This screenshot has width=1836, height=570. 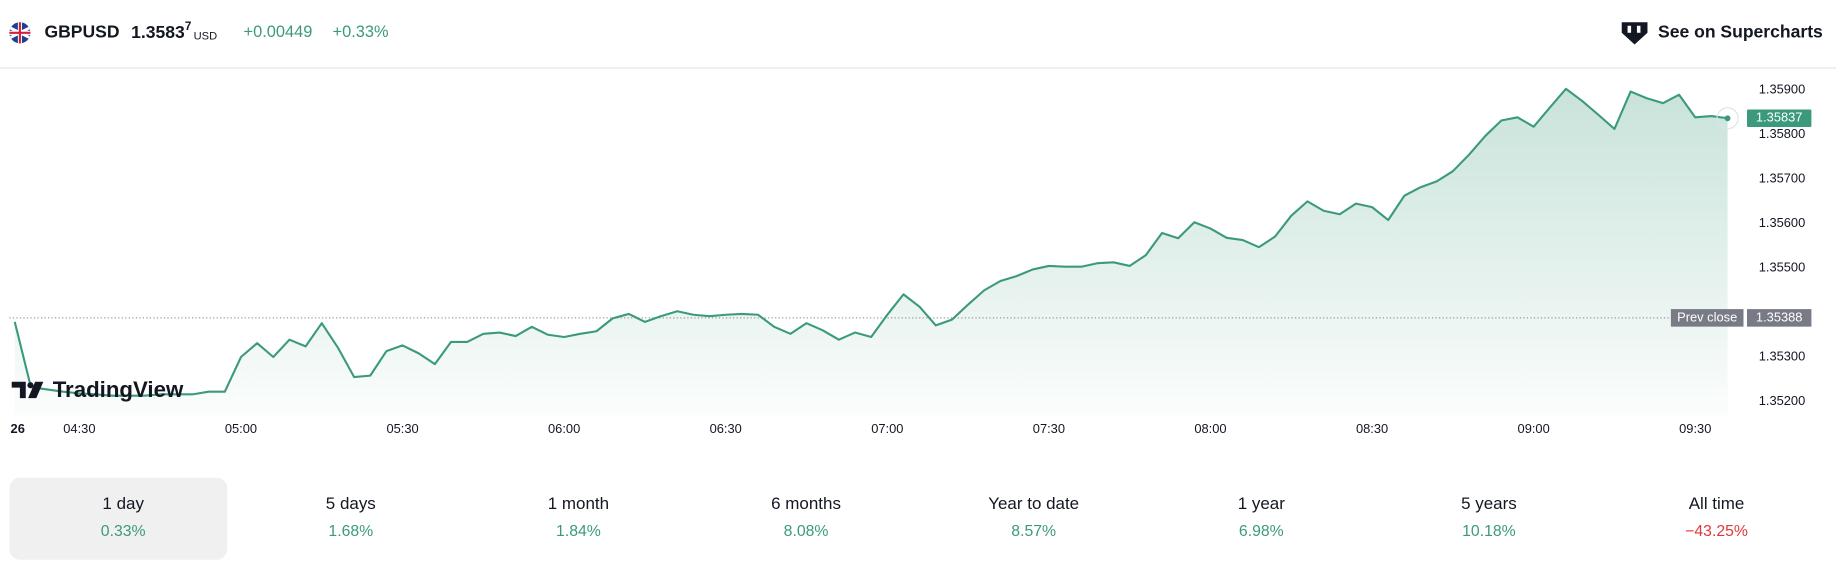 I want to click on last-point, so click(x=1727, y=118).